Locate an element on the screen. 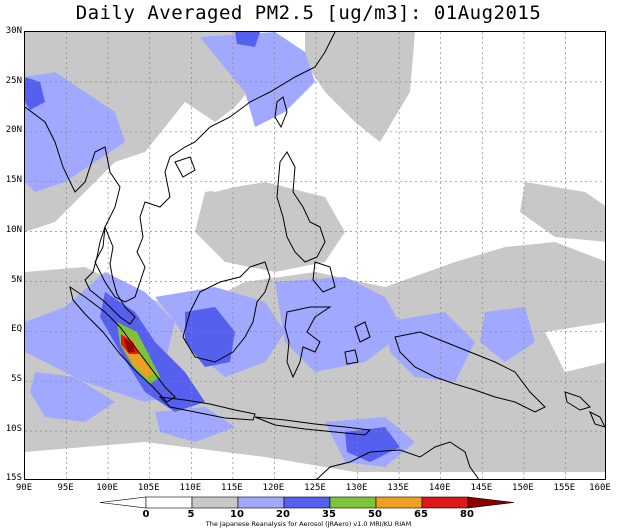 This screenshot has height=529, width=617. contour-max is located at coordinates (129, 345).